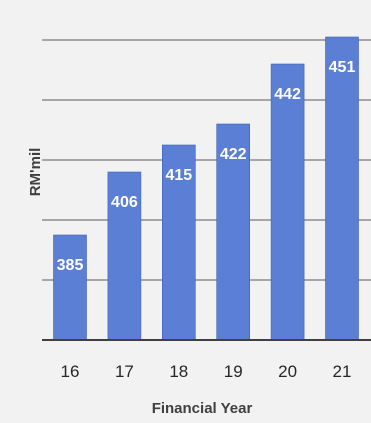  What do you see at coordinates (35, 172) in the screenshot?
I see `y-axis-title: RM'mil` at bounding box center [35, 172].